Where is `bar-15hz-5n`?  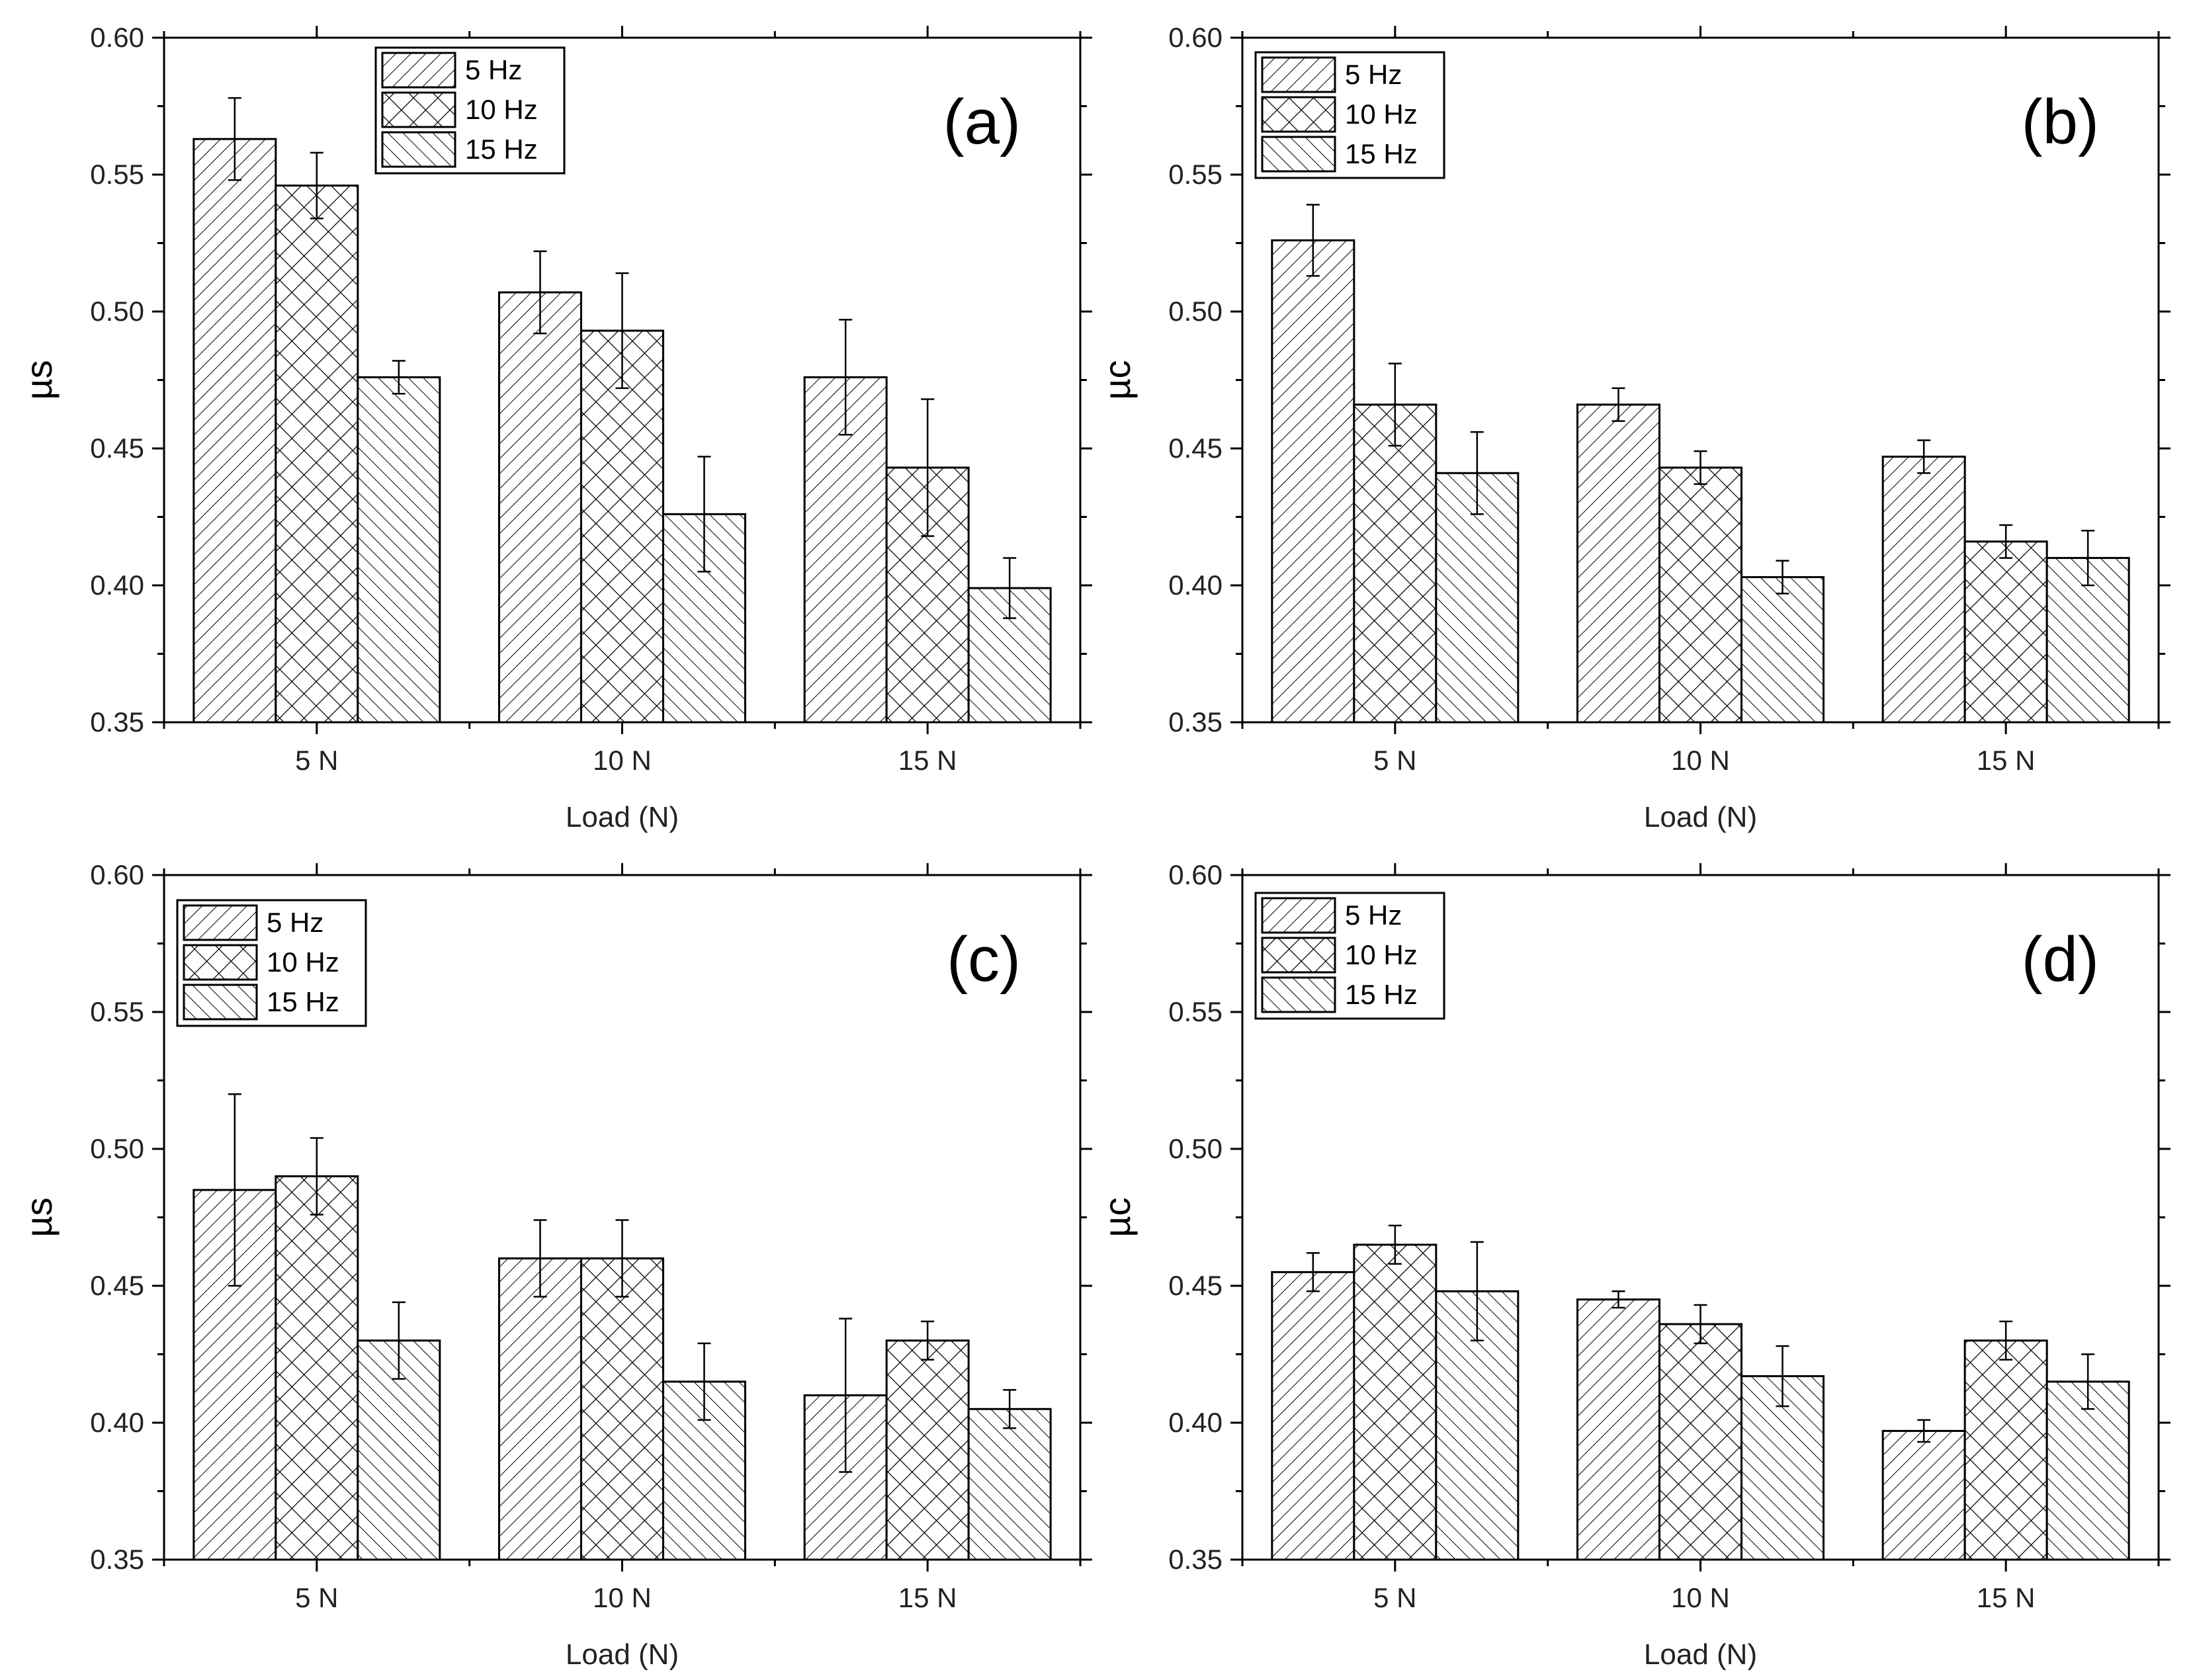
bar-15hz-5n is located at coordinates (399, 550).